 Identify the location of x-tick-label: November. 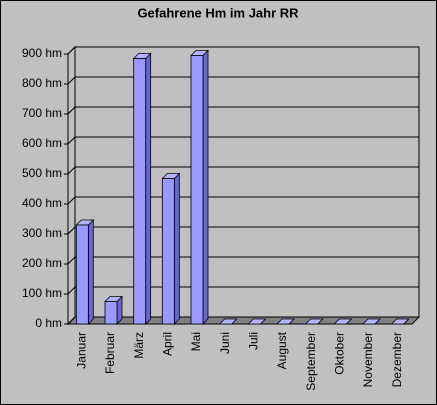
(368, 359).